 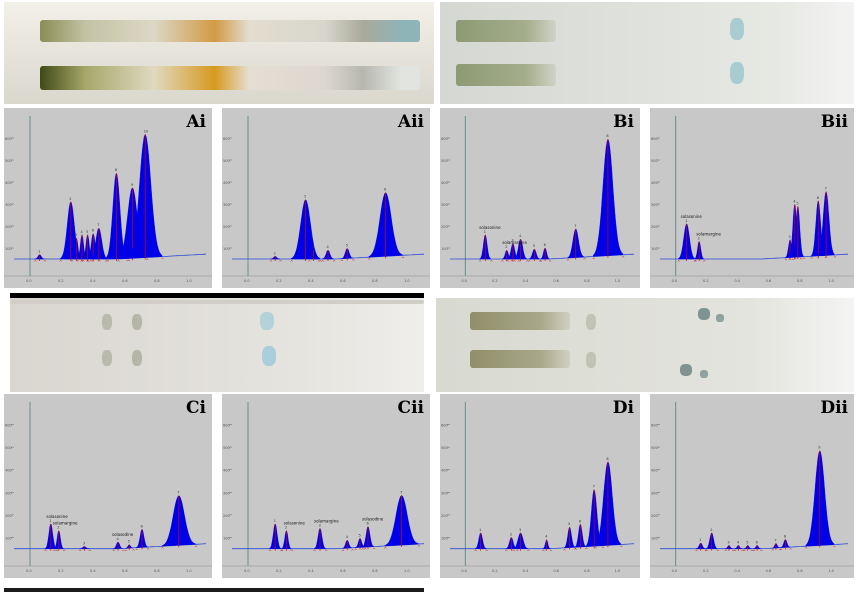 I want to click on peak-number-ai: 9, so click(x=132, y=185).